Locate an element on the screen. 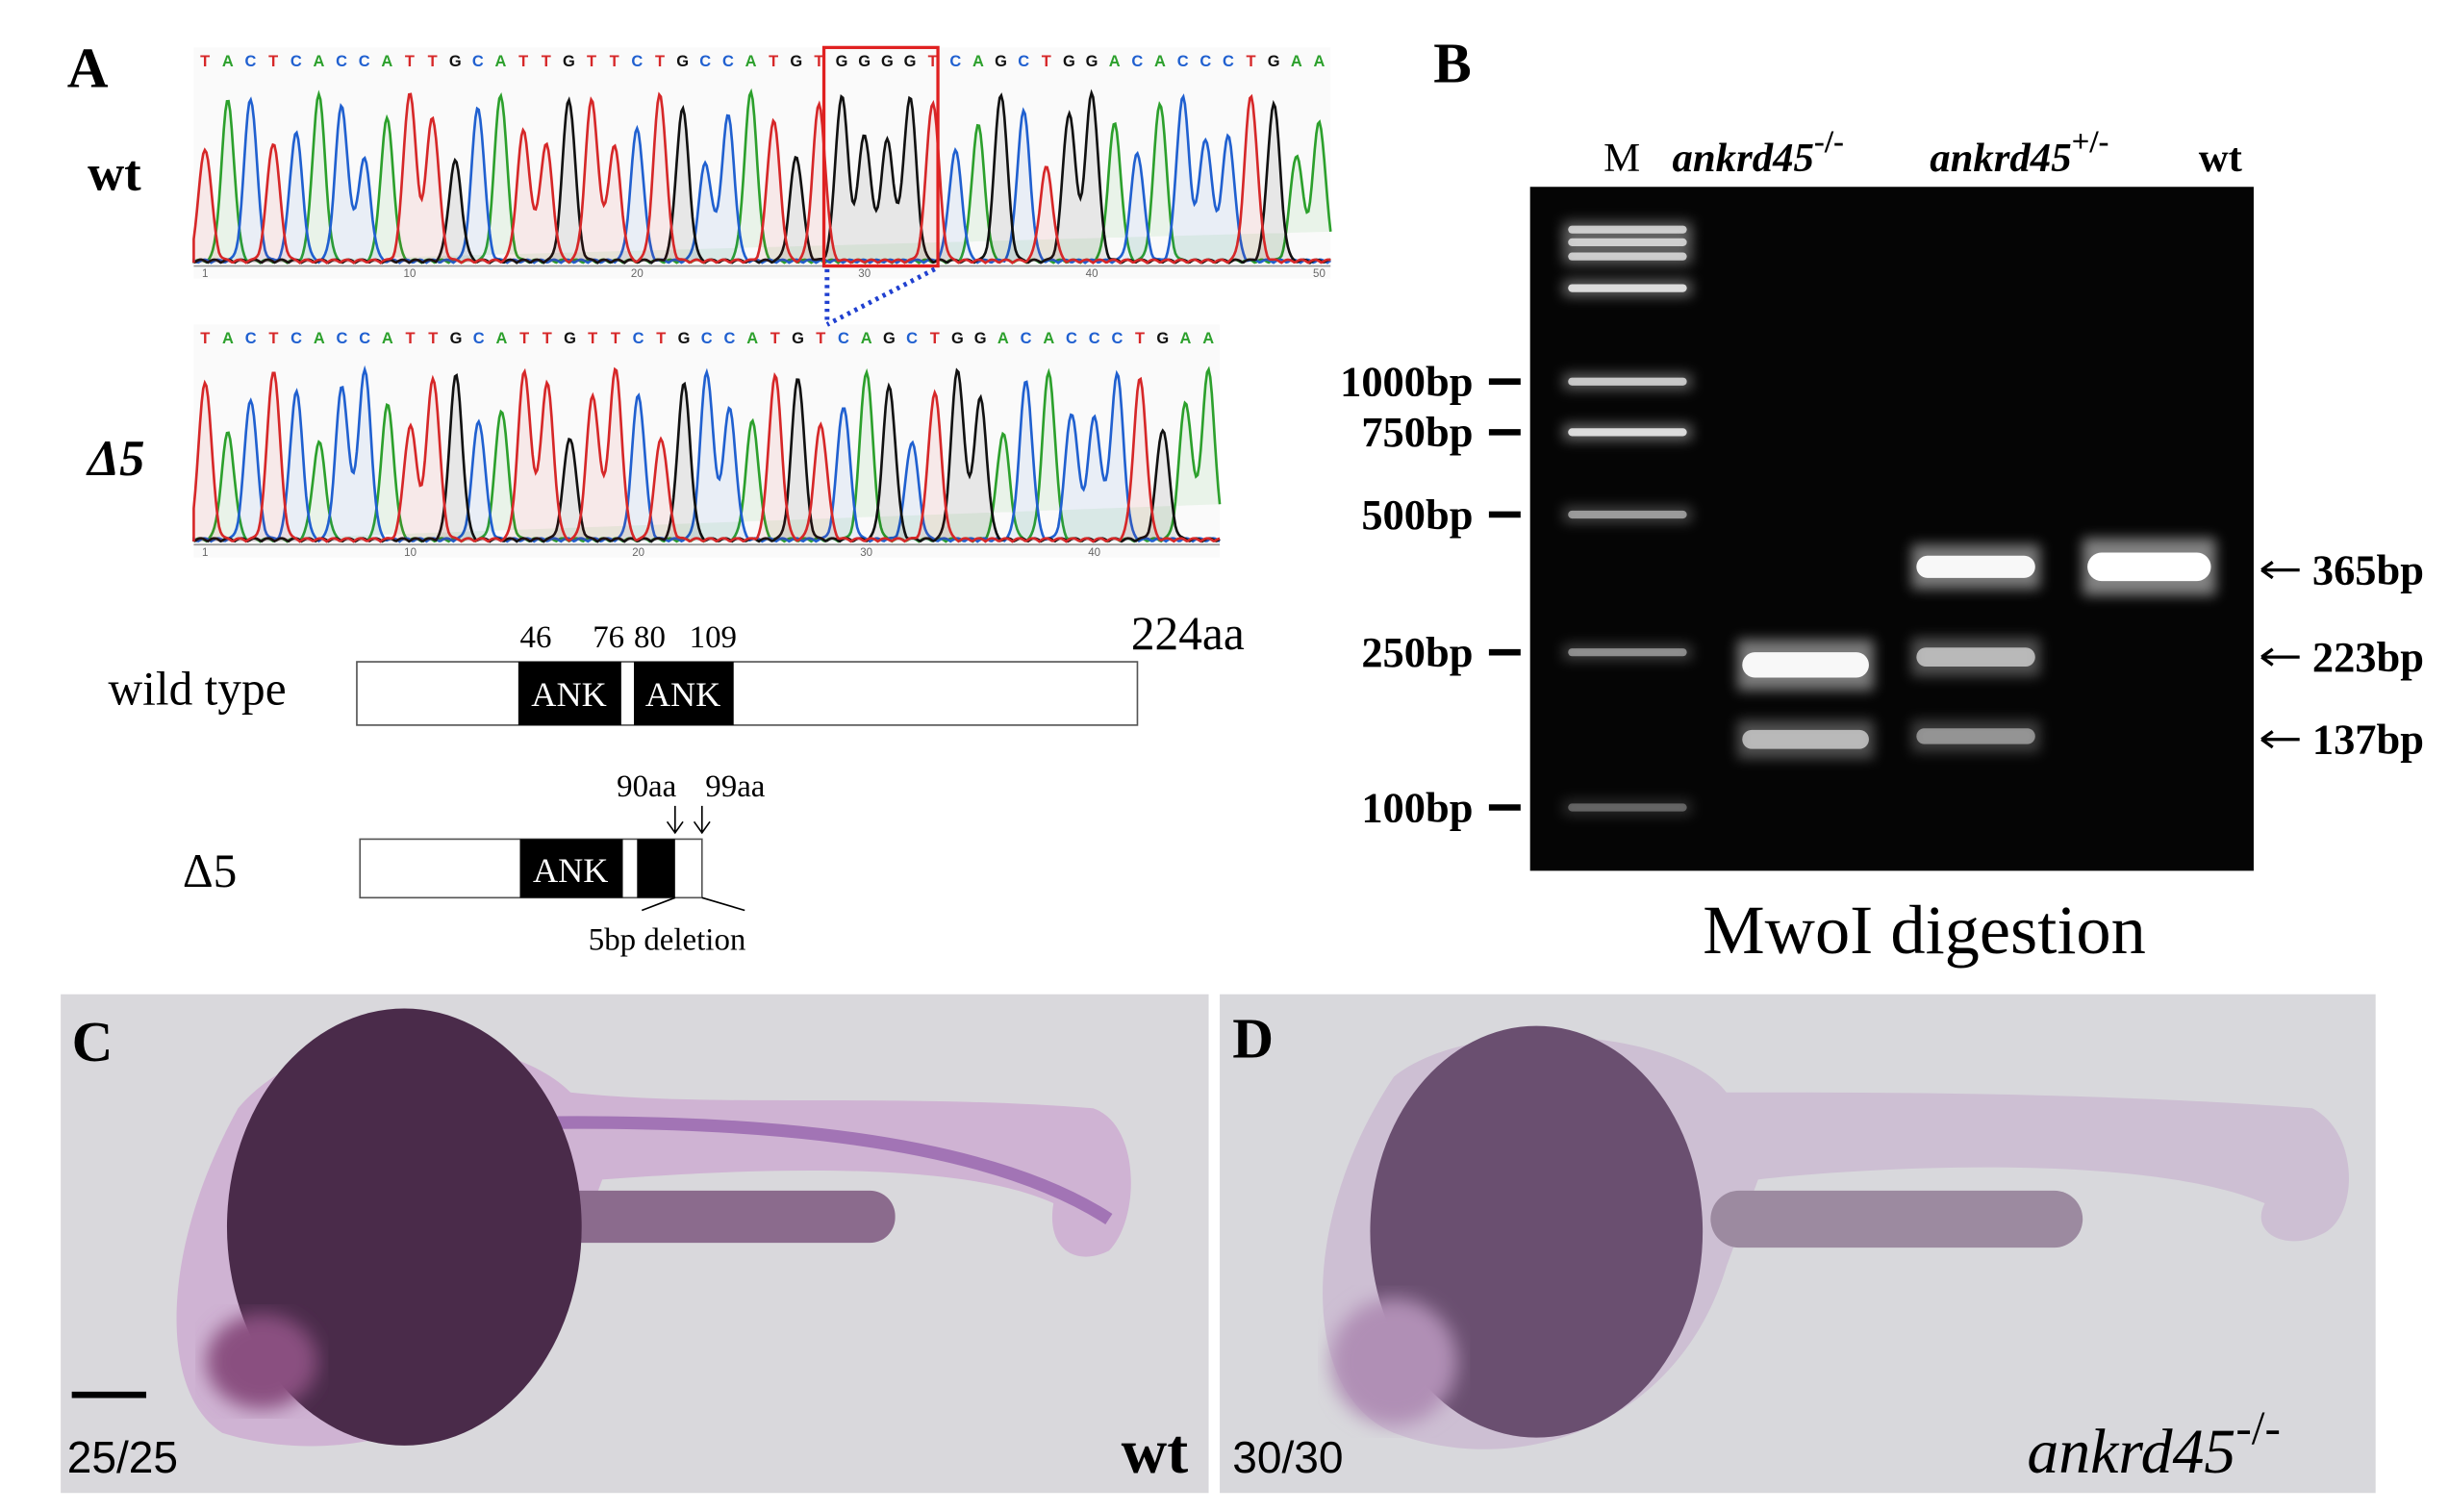 The height and width of the screenshot is (1512, 2449). position: 76 is located at coordinates (608, 638).